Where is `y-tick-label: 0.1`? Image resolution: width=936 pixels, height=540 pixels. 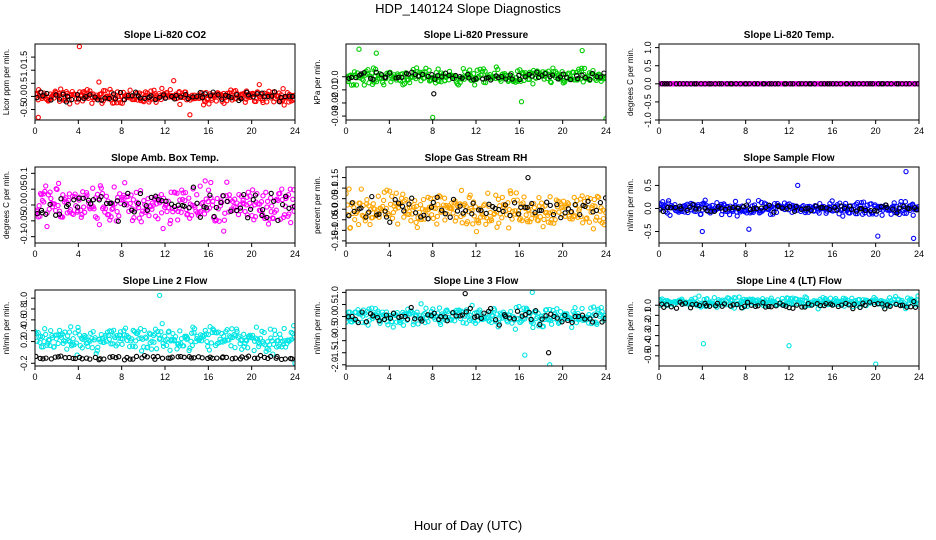 y-tick-label: 0.1 is located at coordinates (24, 173).